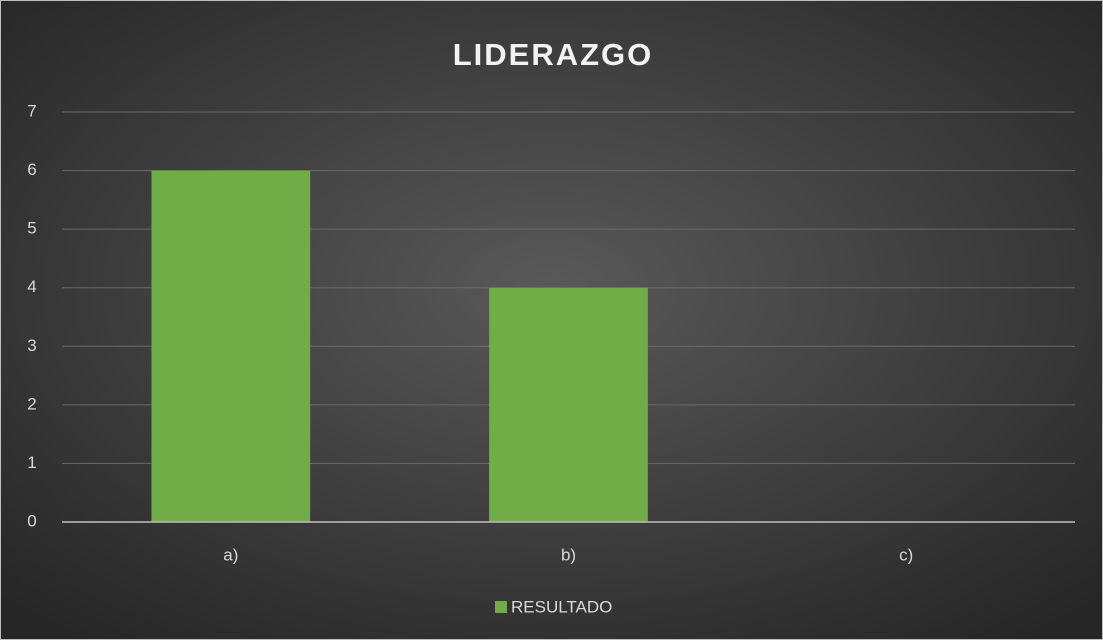  What do you see at coordinates (31, 110) in the screenshot?
I see `y-tick-label: 7` at bounding box center [31, 110].